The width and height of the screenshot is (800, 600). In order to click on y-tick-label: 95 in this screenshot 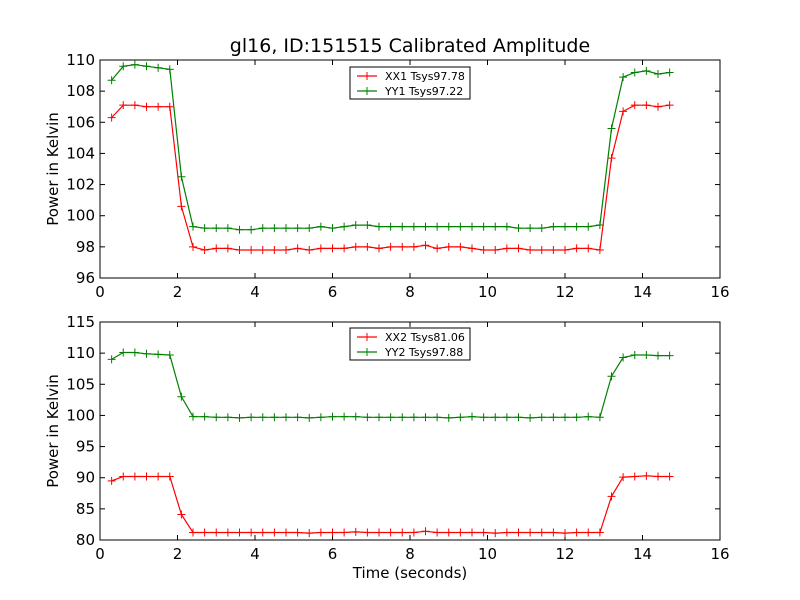, I will do `click(85, 447)`.